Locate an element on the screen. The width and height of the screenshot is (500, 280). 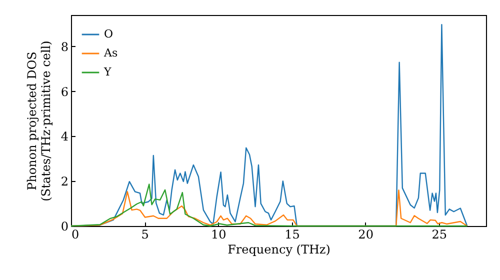
x-tick-label: 0 is located at coordinates (76, 235).